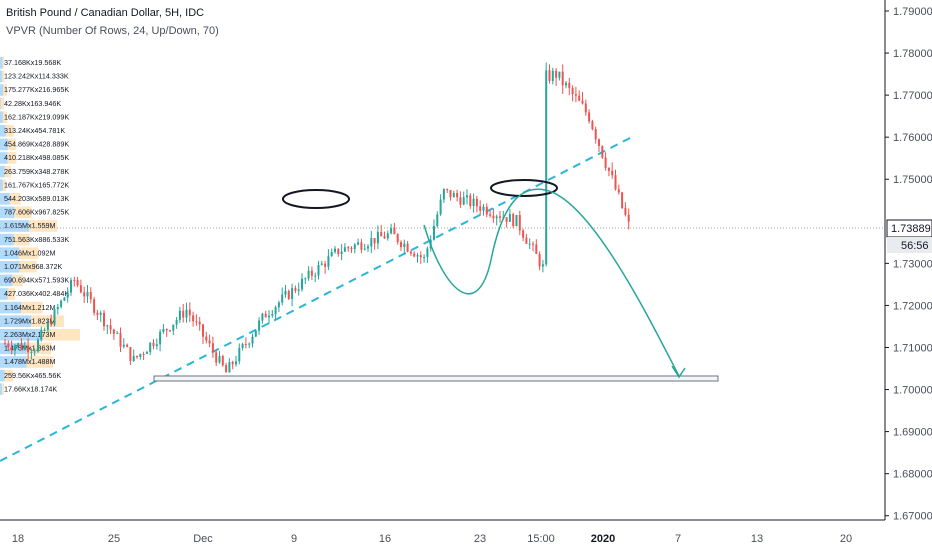  Describe the element at coordinates (912, 348) in the screenshot. I see `y-tick-label: 1.71000` at that location.